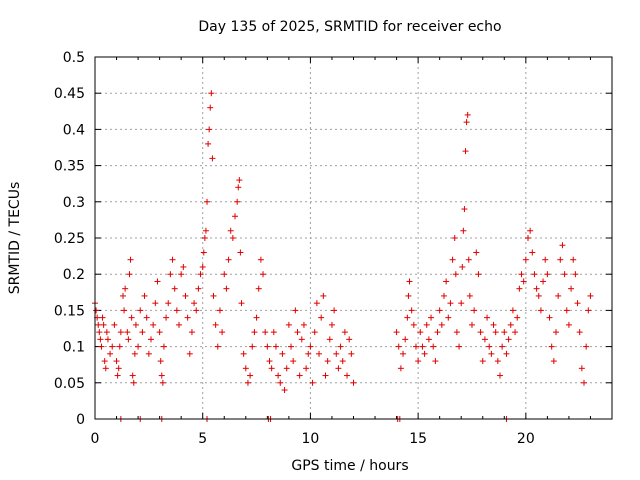  I want to click on y-tick-label: 0.25, so click(69, 239).